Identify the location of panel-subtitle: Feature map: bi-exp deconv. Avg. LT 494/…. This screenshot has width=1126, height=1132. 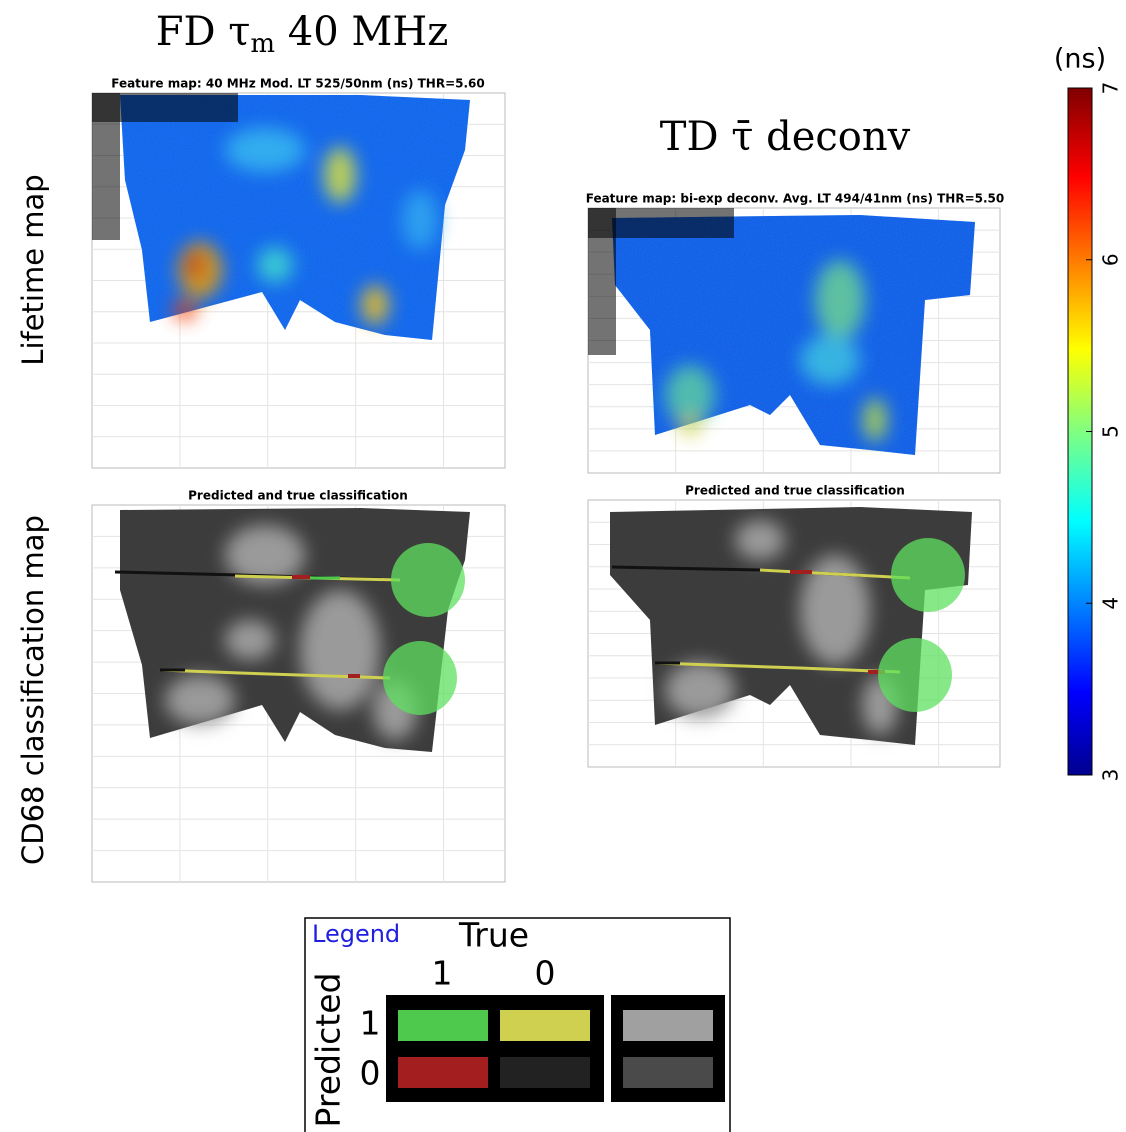
(795, 199).